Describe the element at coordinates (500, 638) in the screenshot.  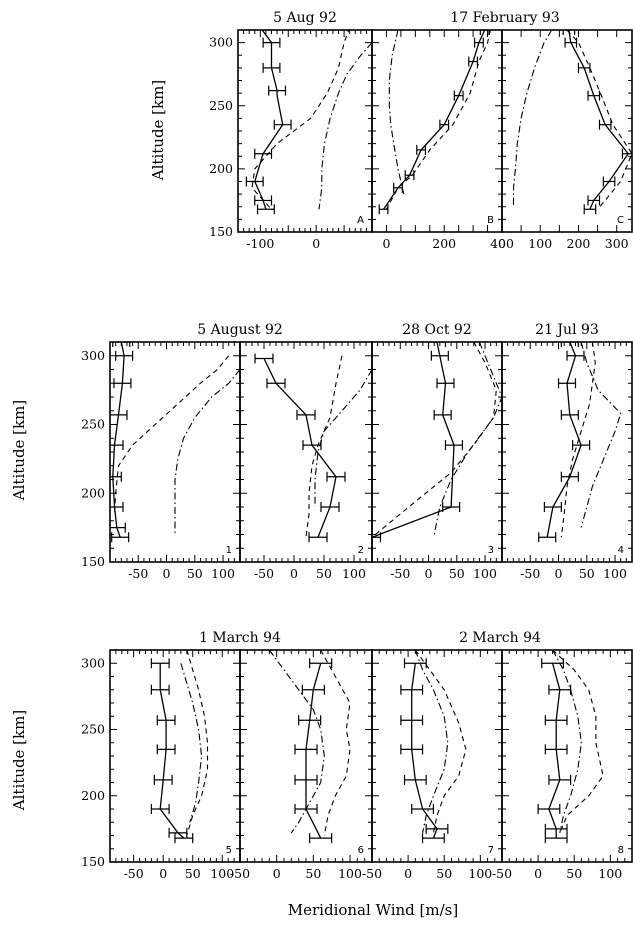
I see `panel-title: 2 March 94` at that location.